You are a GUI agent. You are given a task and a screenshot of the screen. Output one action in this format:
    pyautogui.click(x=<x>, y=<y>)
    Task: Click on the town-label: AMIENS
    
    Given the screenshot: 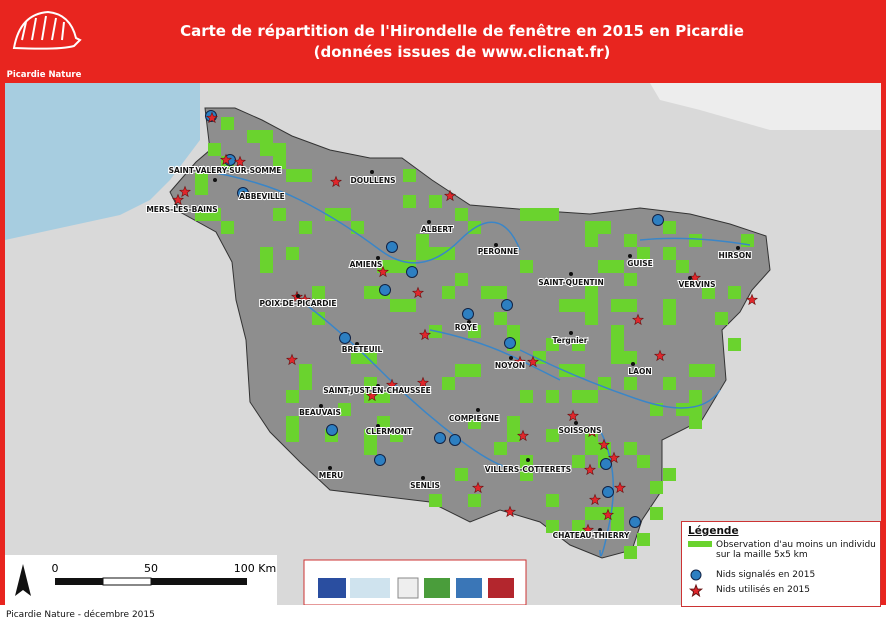 What is the action you would take?
    pyautogui.click(x=366, y=264)
    